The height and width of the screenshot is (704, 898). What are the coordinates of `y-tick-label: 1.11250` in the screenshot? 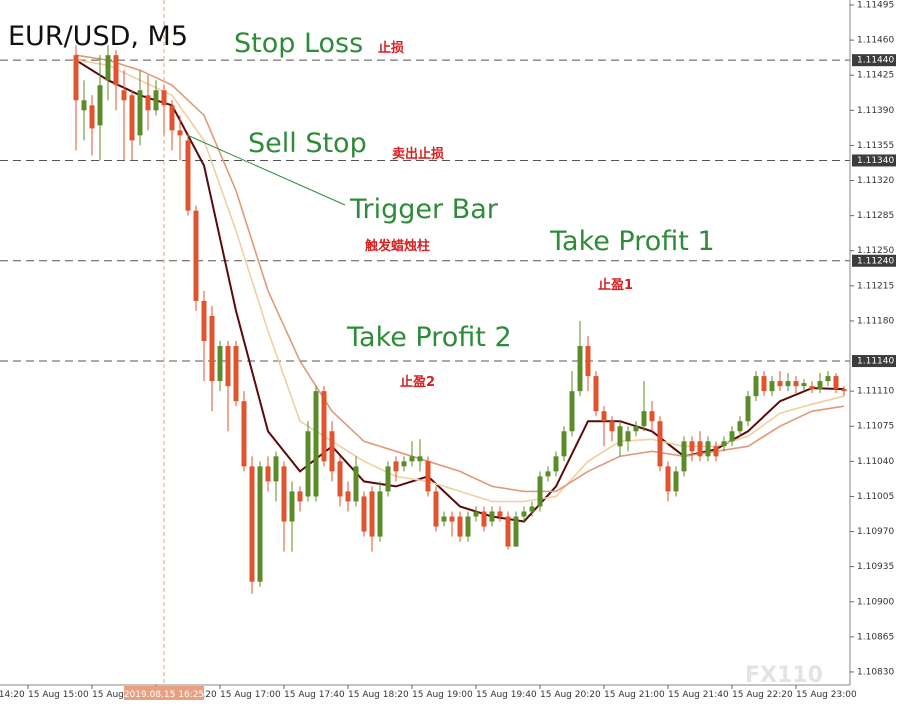 It's located at (875, 251).